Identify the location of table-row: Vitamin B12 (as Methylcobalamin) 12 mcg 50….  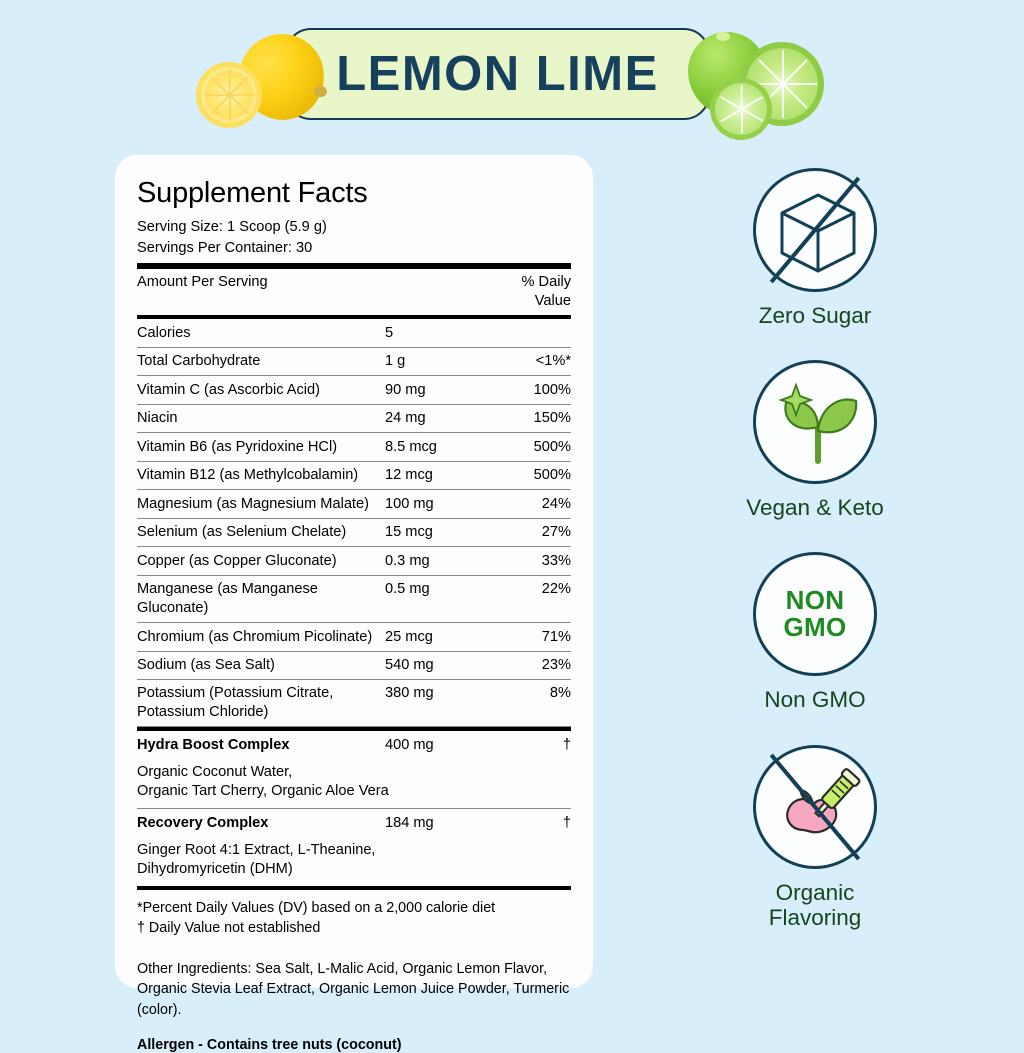
(354, 476).